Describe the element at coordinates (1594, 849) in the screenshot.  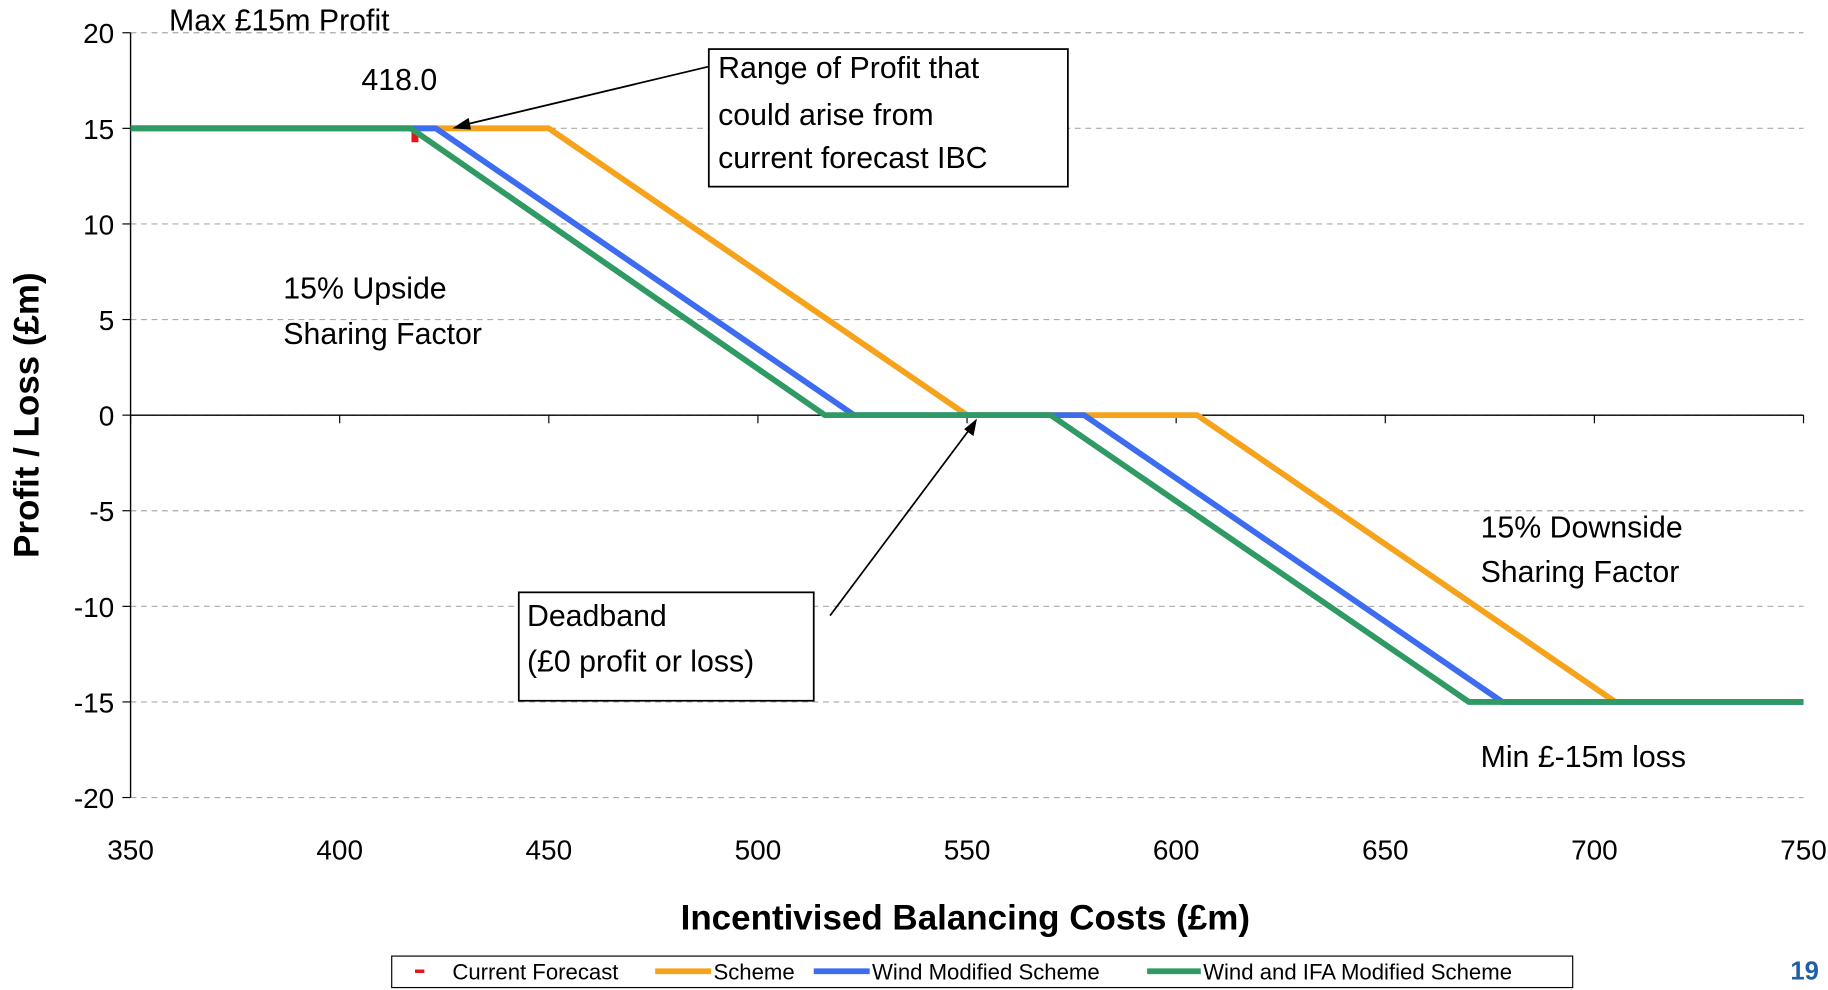
I see `x-tick-label: 700` at that location.